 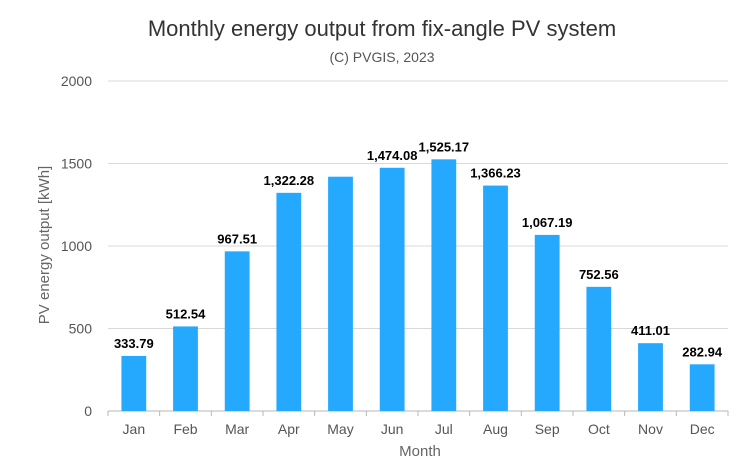 What do you see at coordinates (81, 329) in the screenshot?
I see `y-tick-label: 500` at bounding box center [81, 329].